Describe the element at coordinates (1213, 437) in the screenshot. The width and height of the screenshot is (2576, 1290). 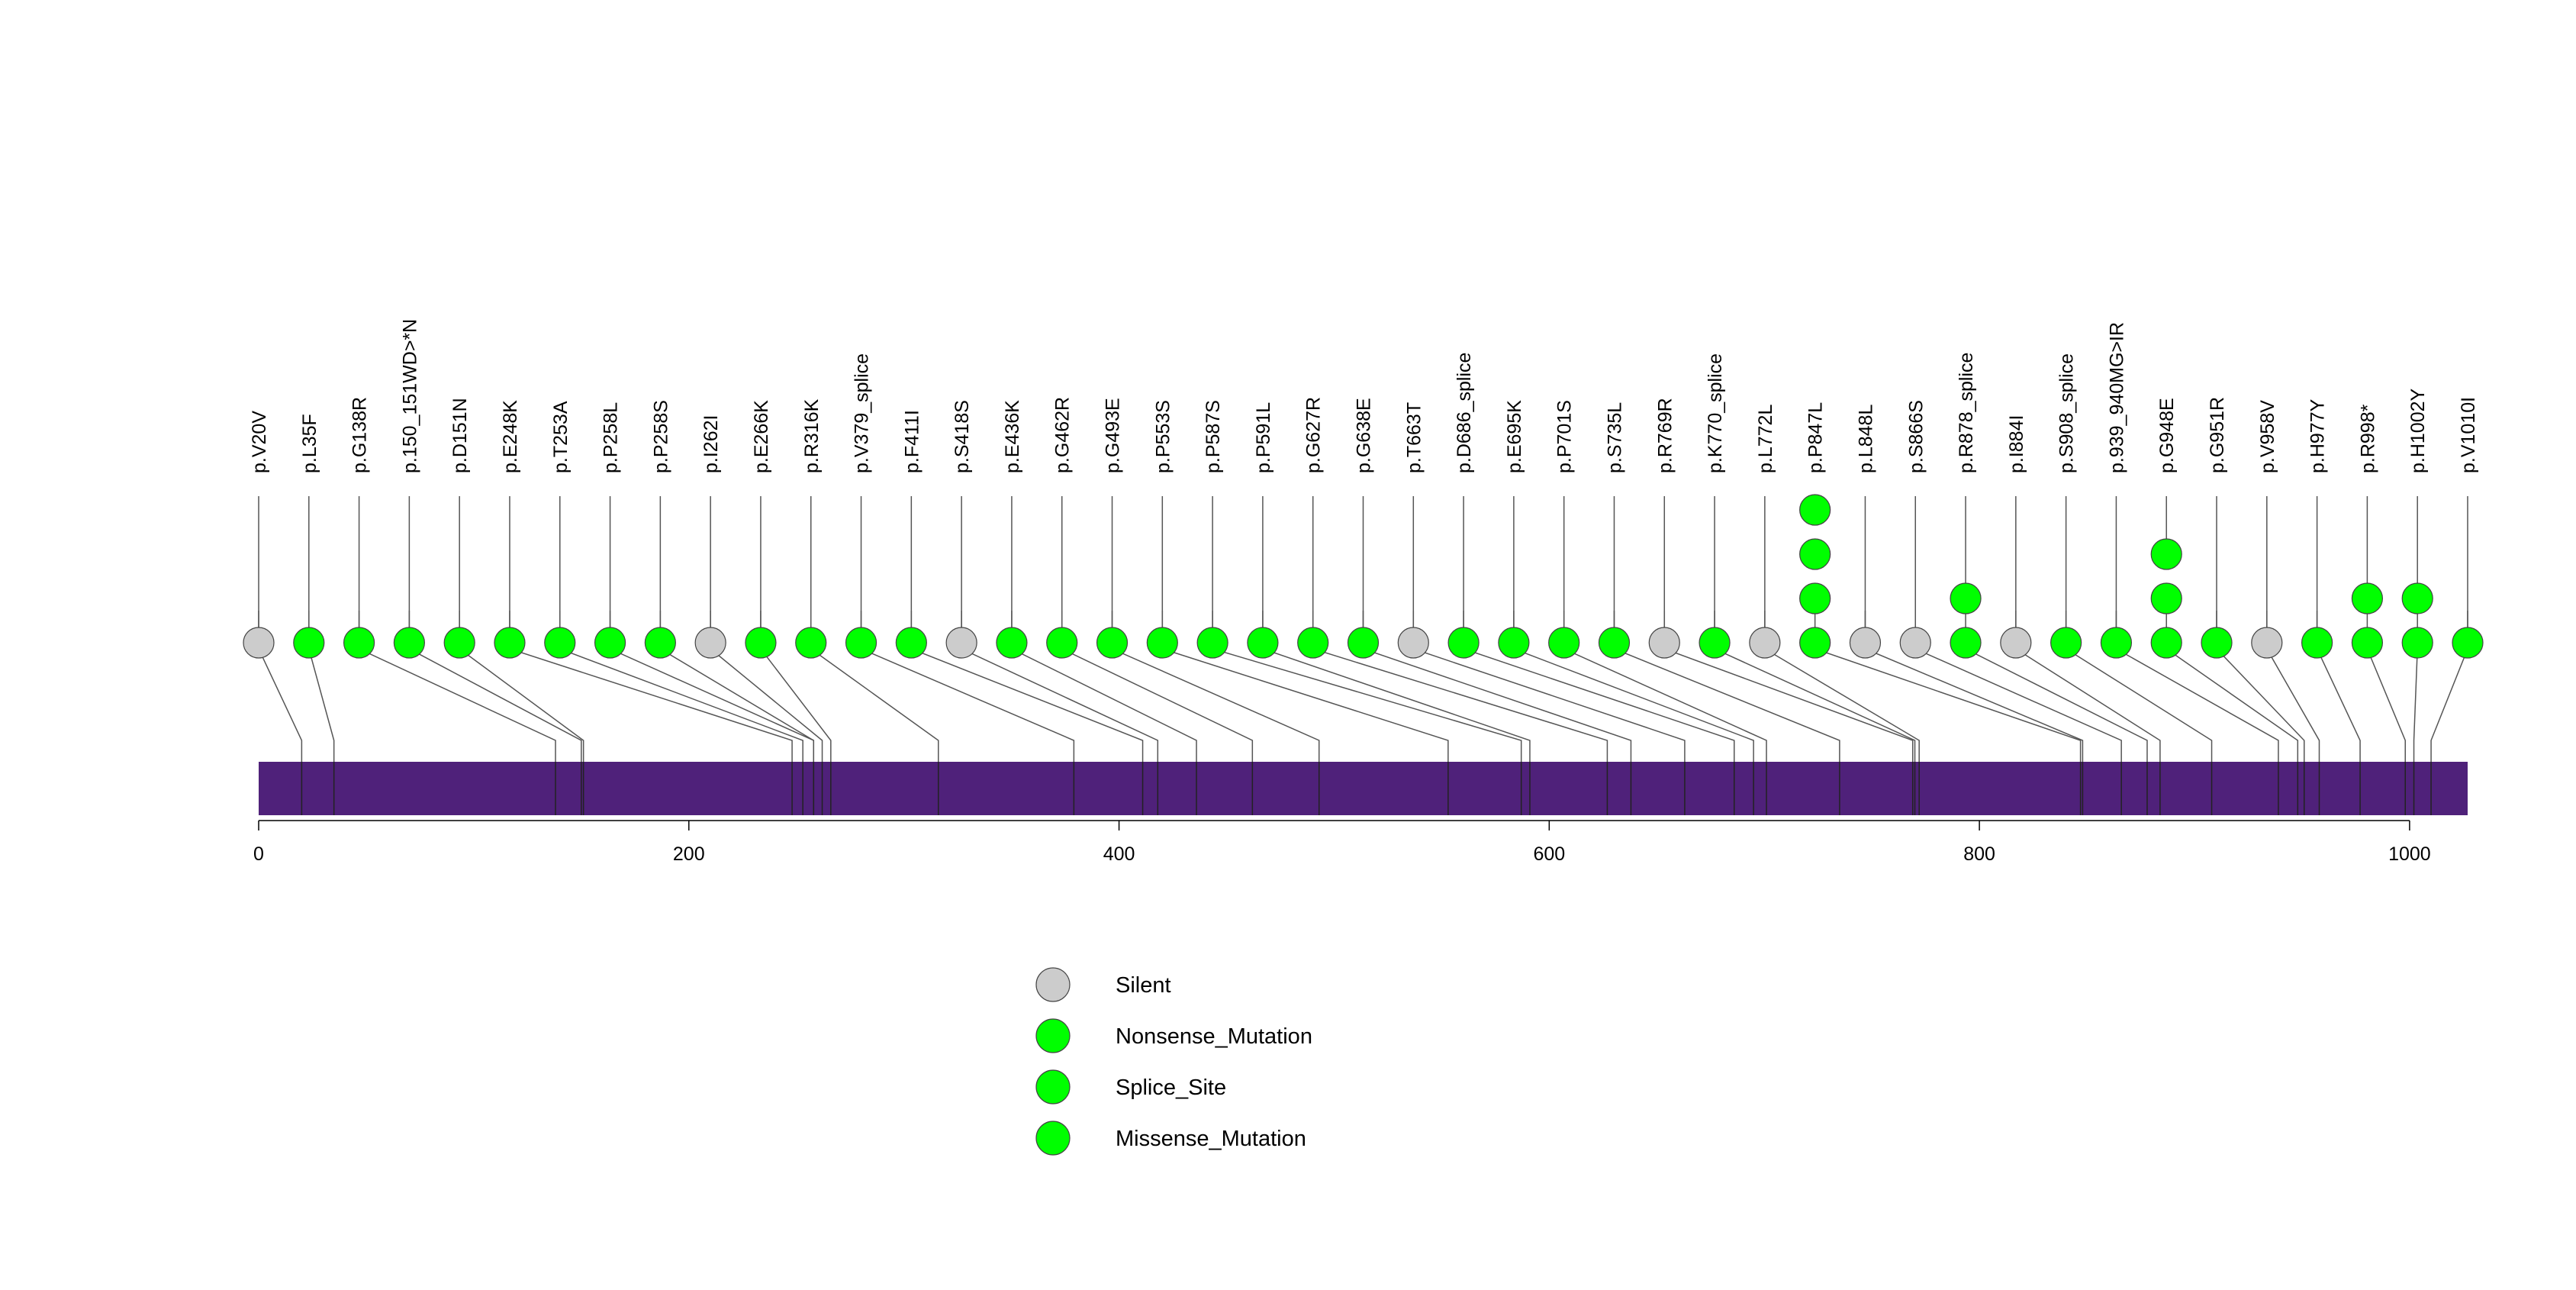
I see `mutation-label: p.P587S` at that location.